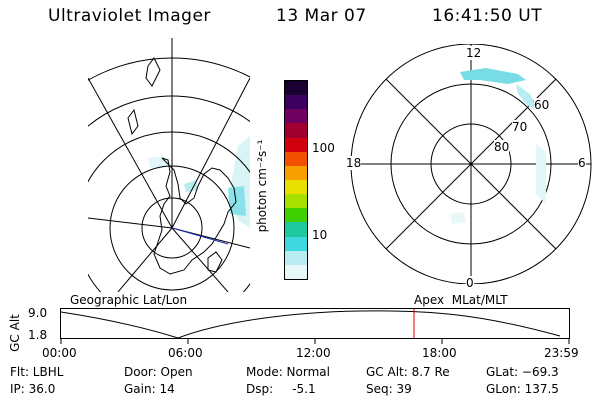 The width and height of the screenshot is (600, 400). What do you see at coordinates (542, 105) in the screenshot?
I see `mlat-label-60: 60` at bounding box center [542, 105].